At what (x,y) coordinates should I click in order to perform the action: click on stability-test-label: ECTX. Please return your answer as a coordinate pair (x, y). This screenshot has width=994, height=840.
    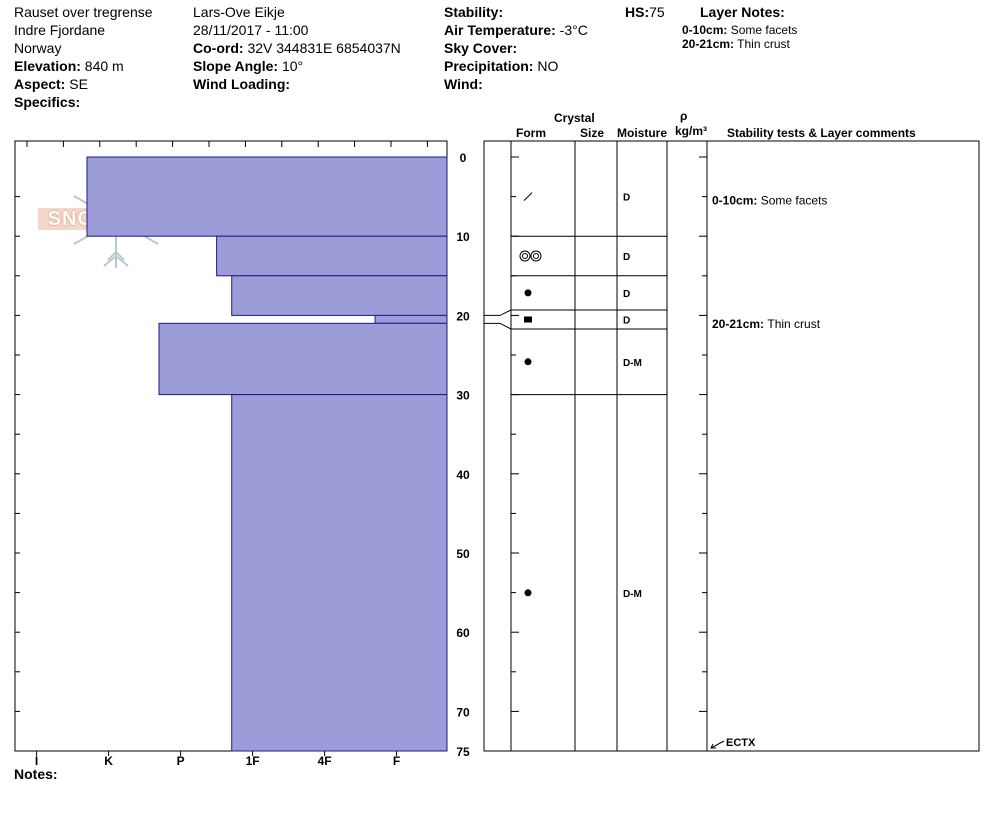
    Looking at the image, I should click on (741, 743).